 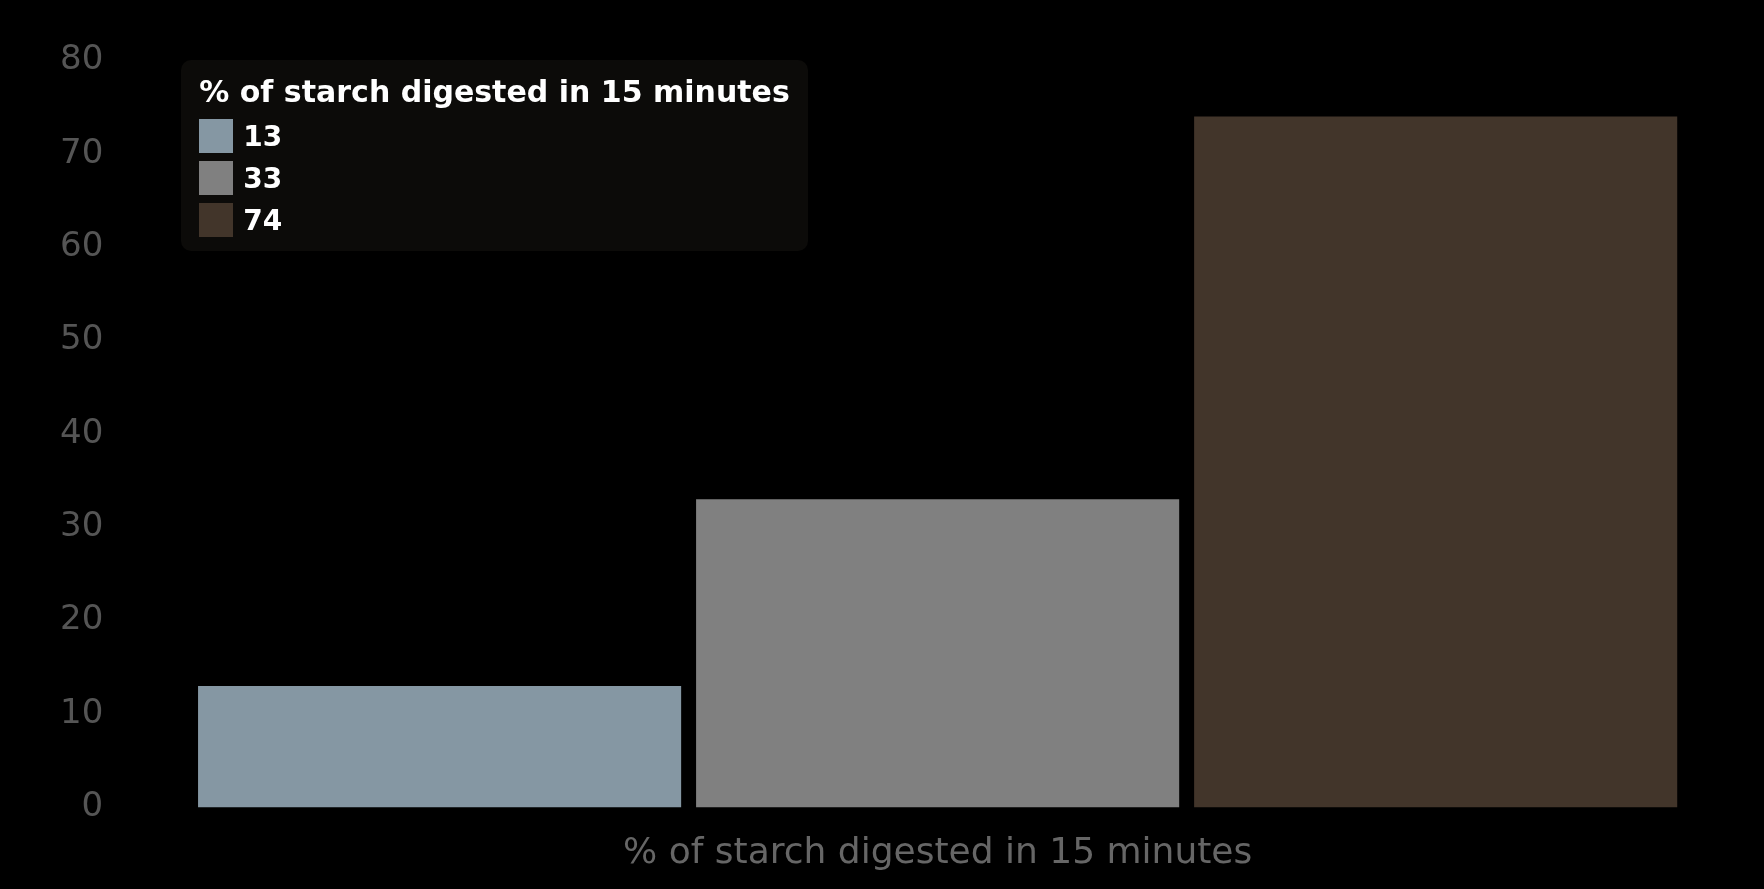 What do you see at coordinates (92, 804) in the screenshot?
I see `y-tick-label: 0` at bounding box center [92, 804].